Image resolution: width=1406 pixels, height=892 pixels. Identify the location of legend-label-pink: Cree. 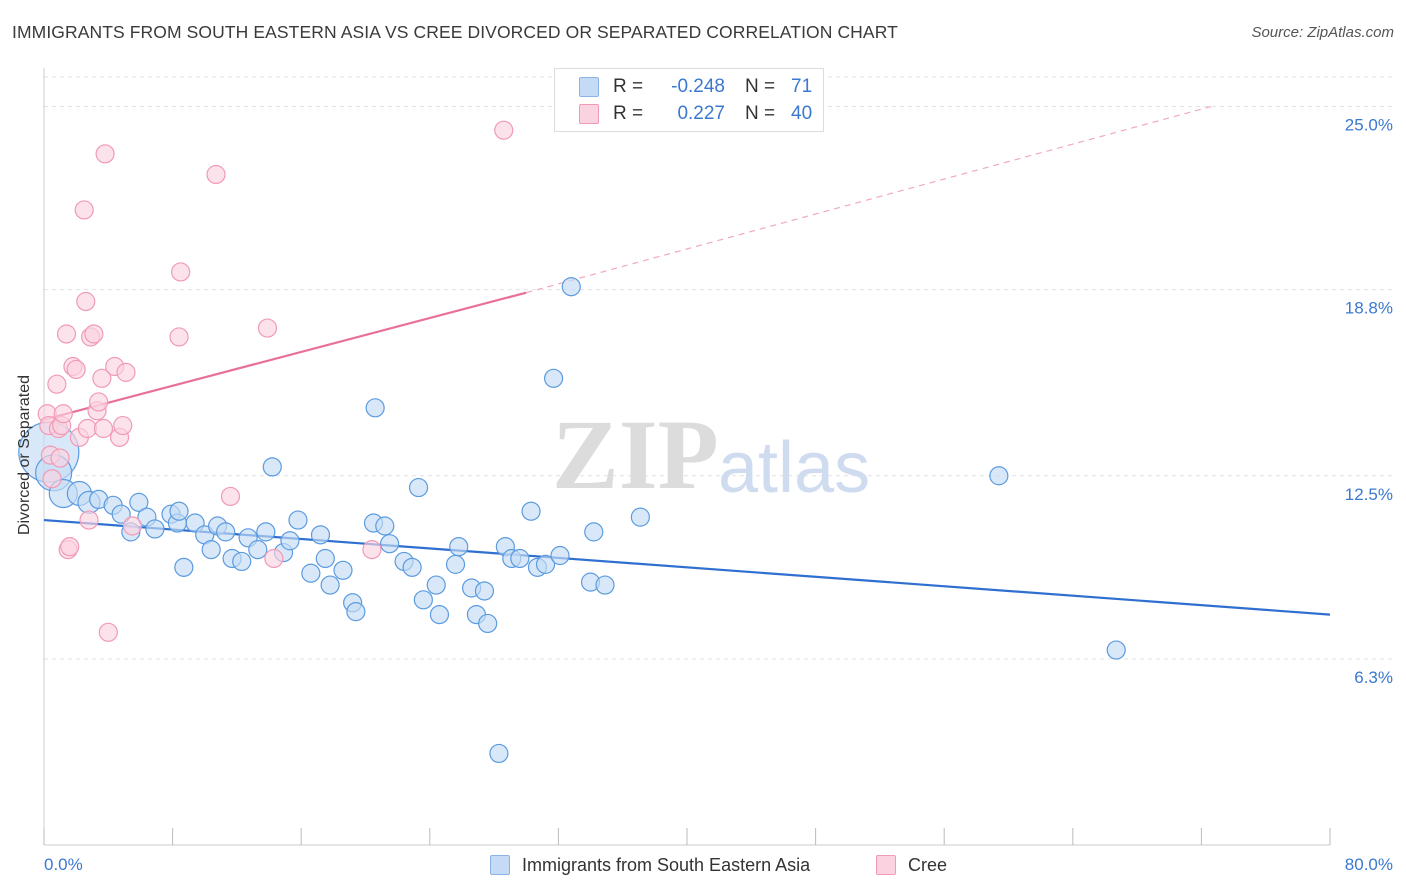
(928, 864).